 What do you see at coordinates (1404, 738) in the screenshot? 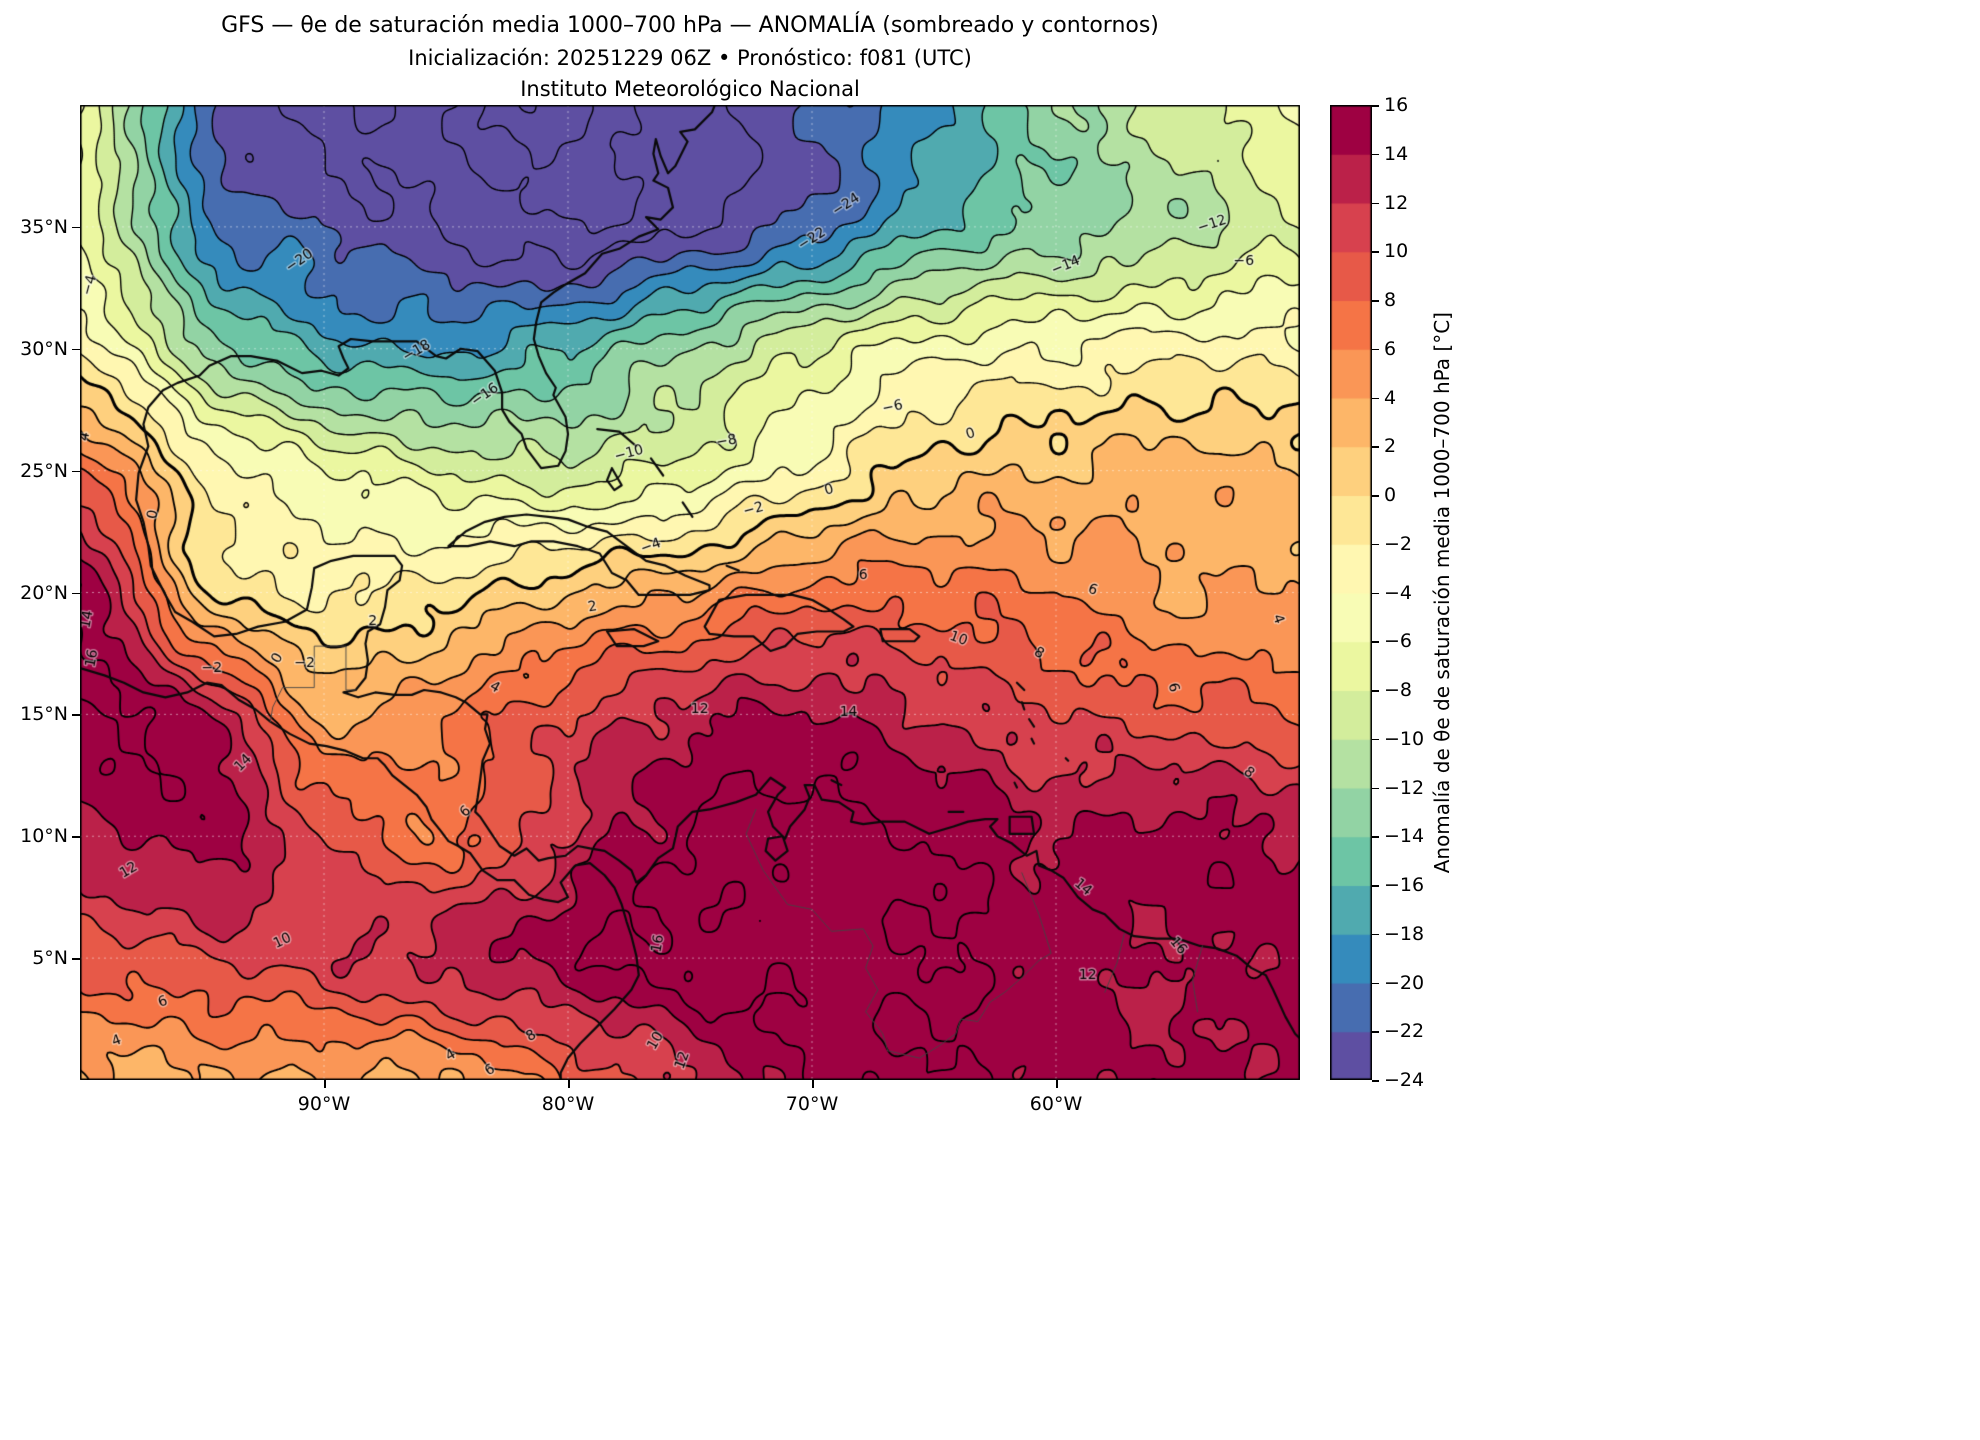
I see `colorbar-tick-label: −10` at bounding box center [1404, 738].